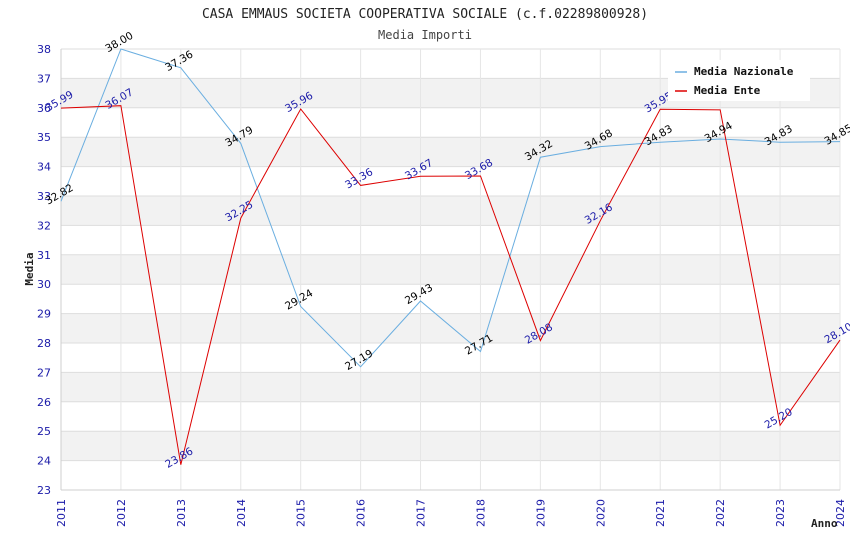 The image size is (850, 550). What do you see at coordinates (744, 71) in the screenshot?
I see `legend-label-media-nazionale: Media Nazionale` at bounding box center [744, 71].